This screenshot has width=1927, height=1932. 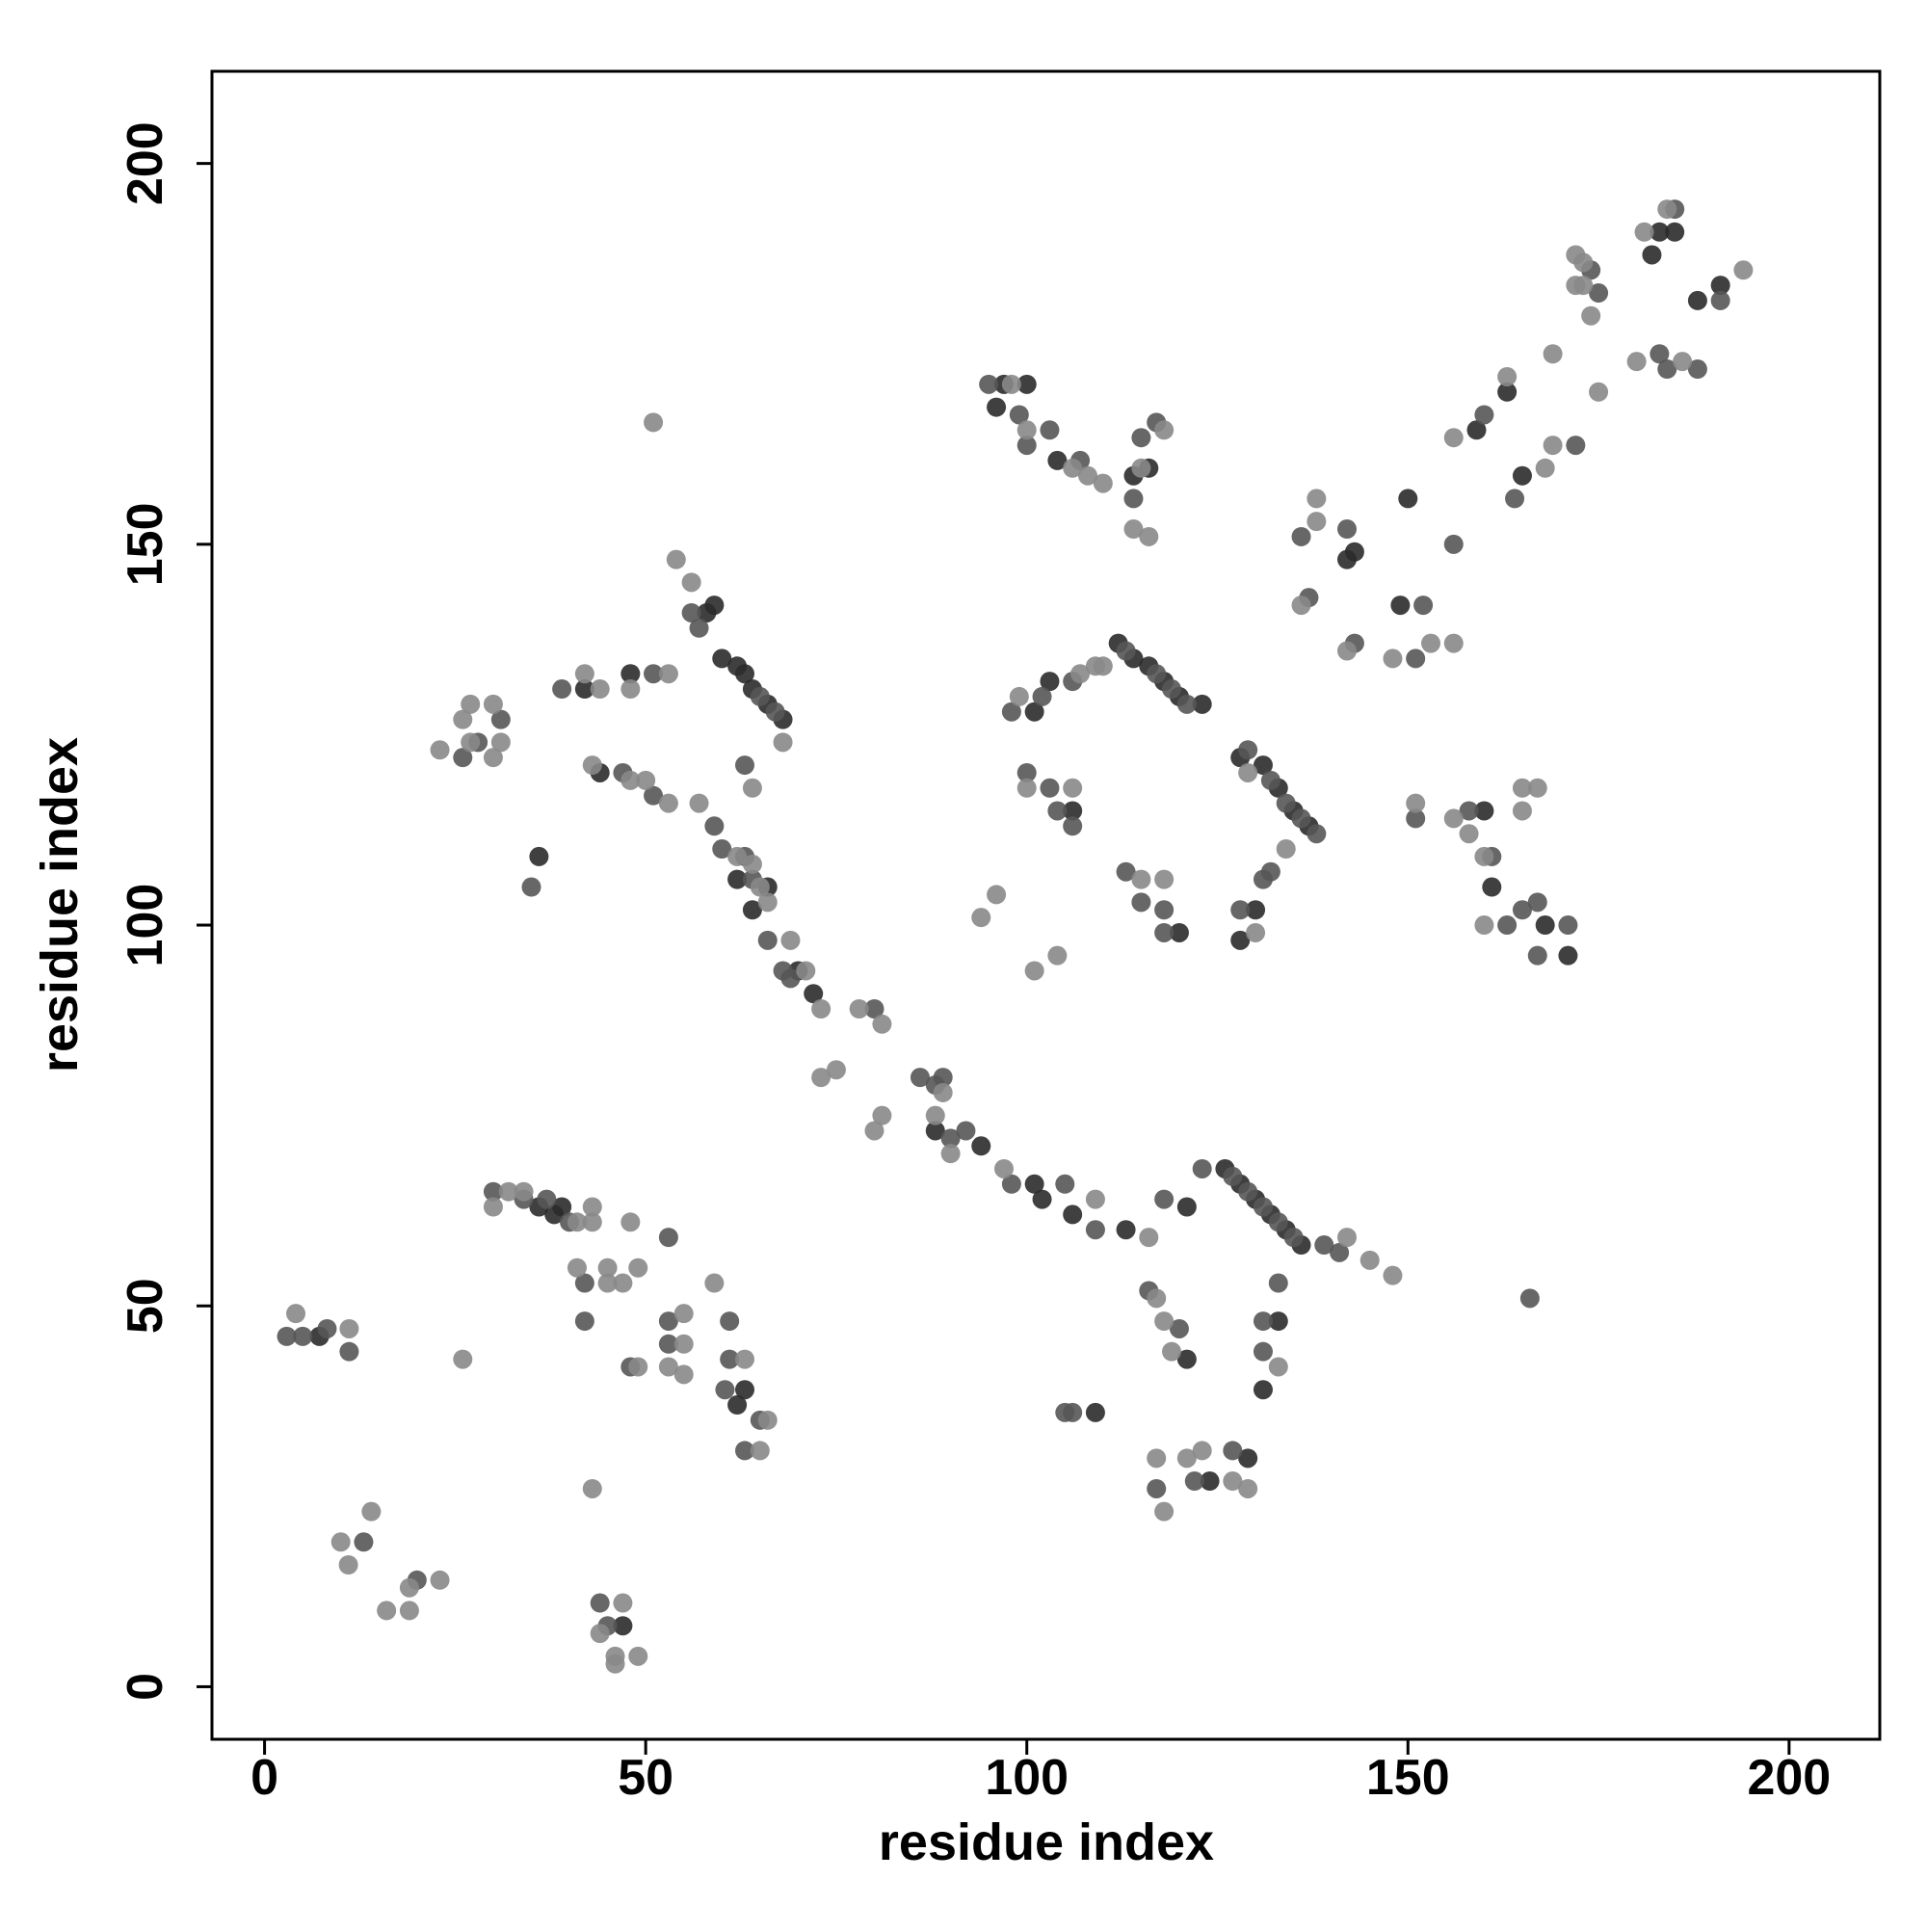 I want to click on x-tick-label: 0, so click(x=265, y=1778).